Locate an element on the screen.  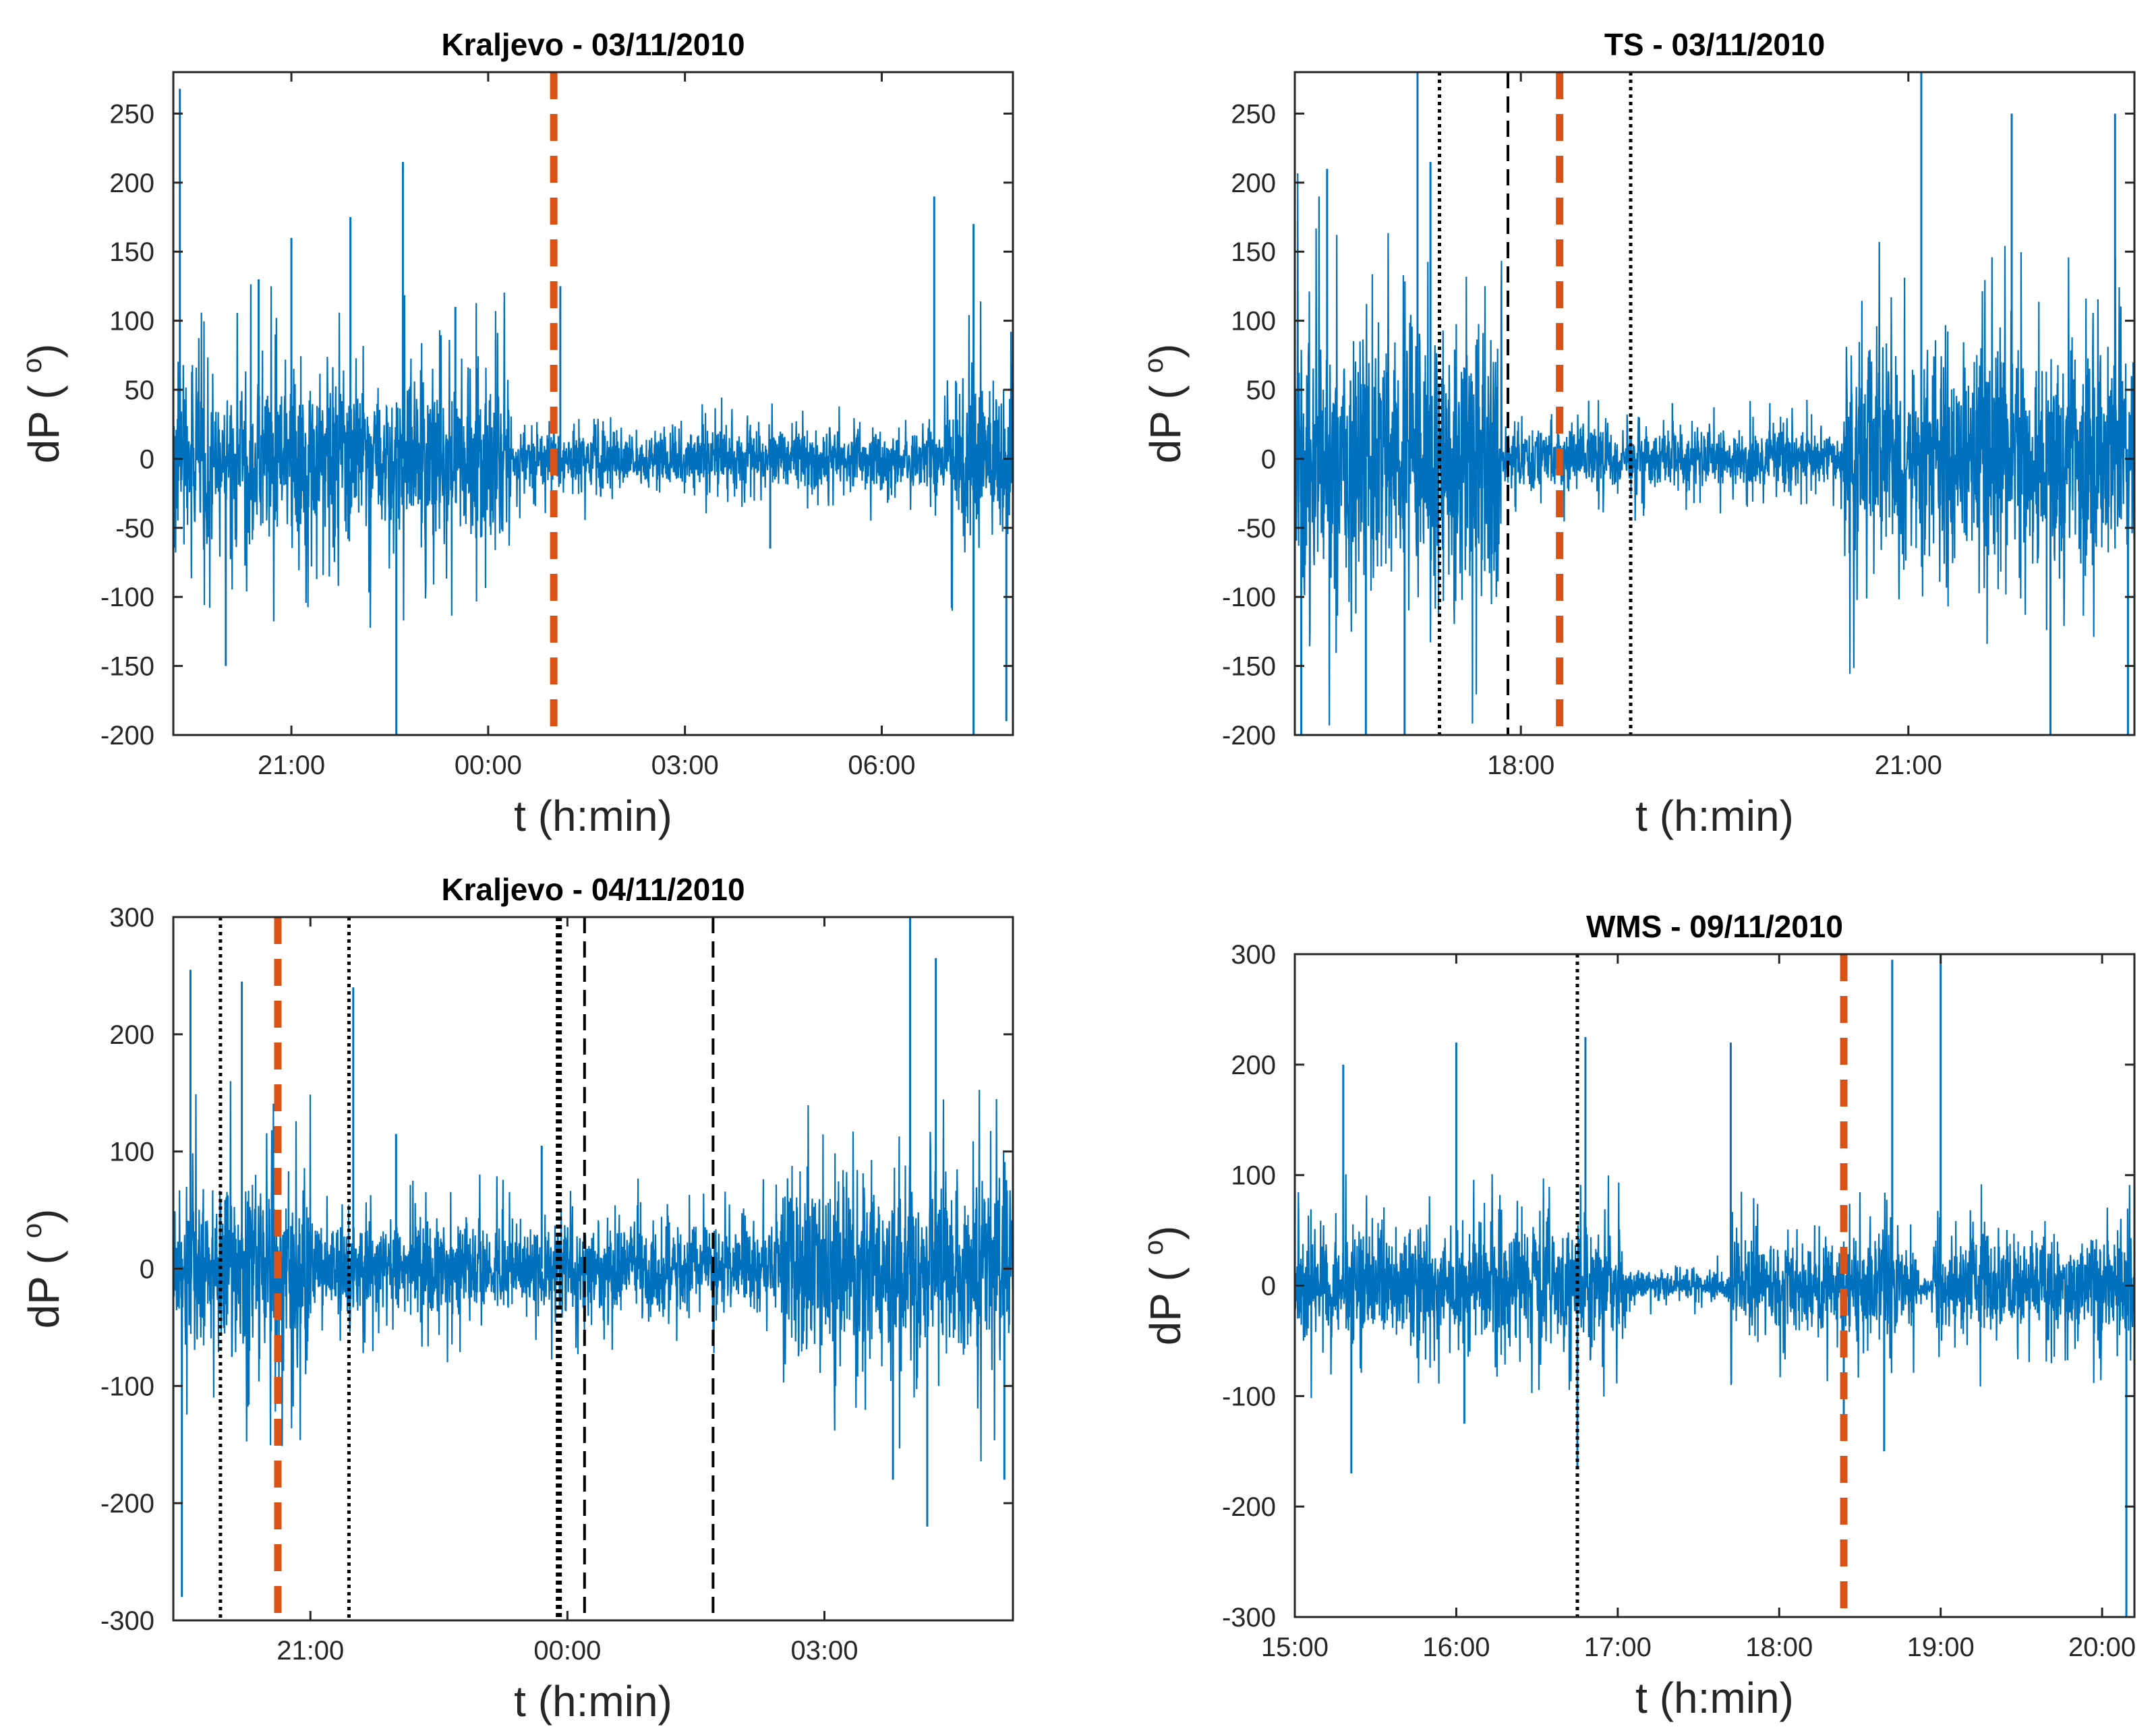
x-tick-label: 19:00 is located at coordinates (1941, 1647).